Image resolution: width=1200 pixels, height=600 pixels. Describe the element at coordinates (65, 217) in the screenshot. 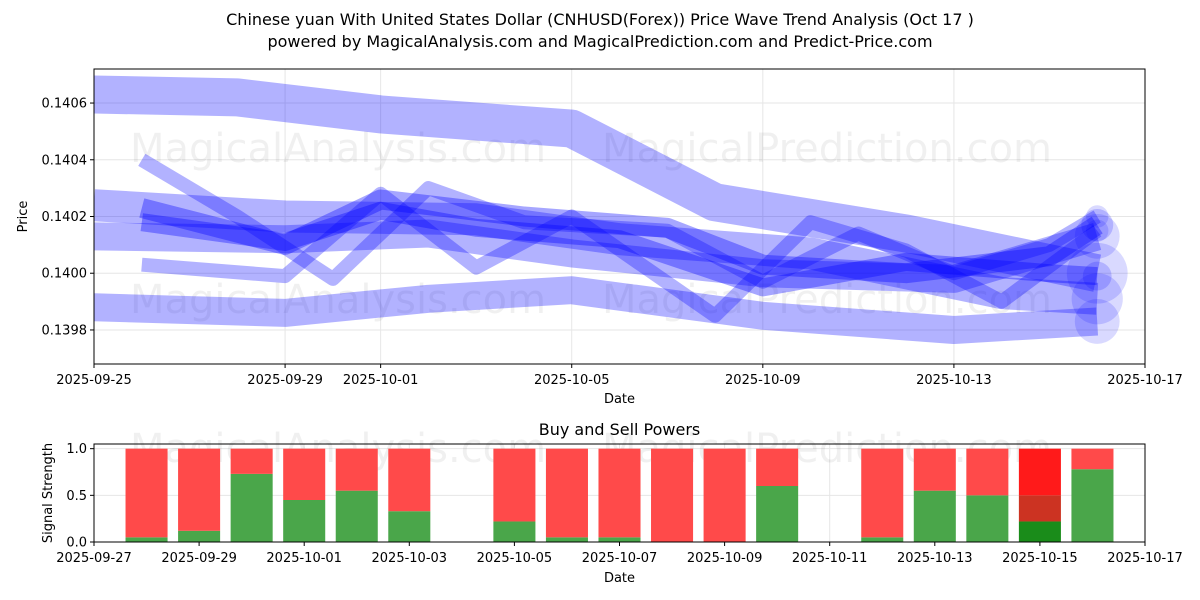

I see `y-tick-label: 0.1402` at that location.